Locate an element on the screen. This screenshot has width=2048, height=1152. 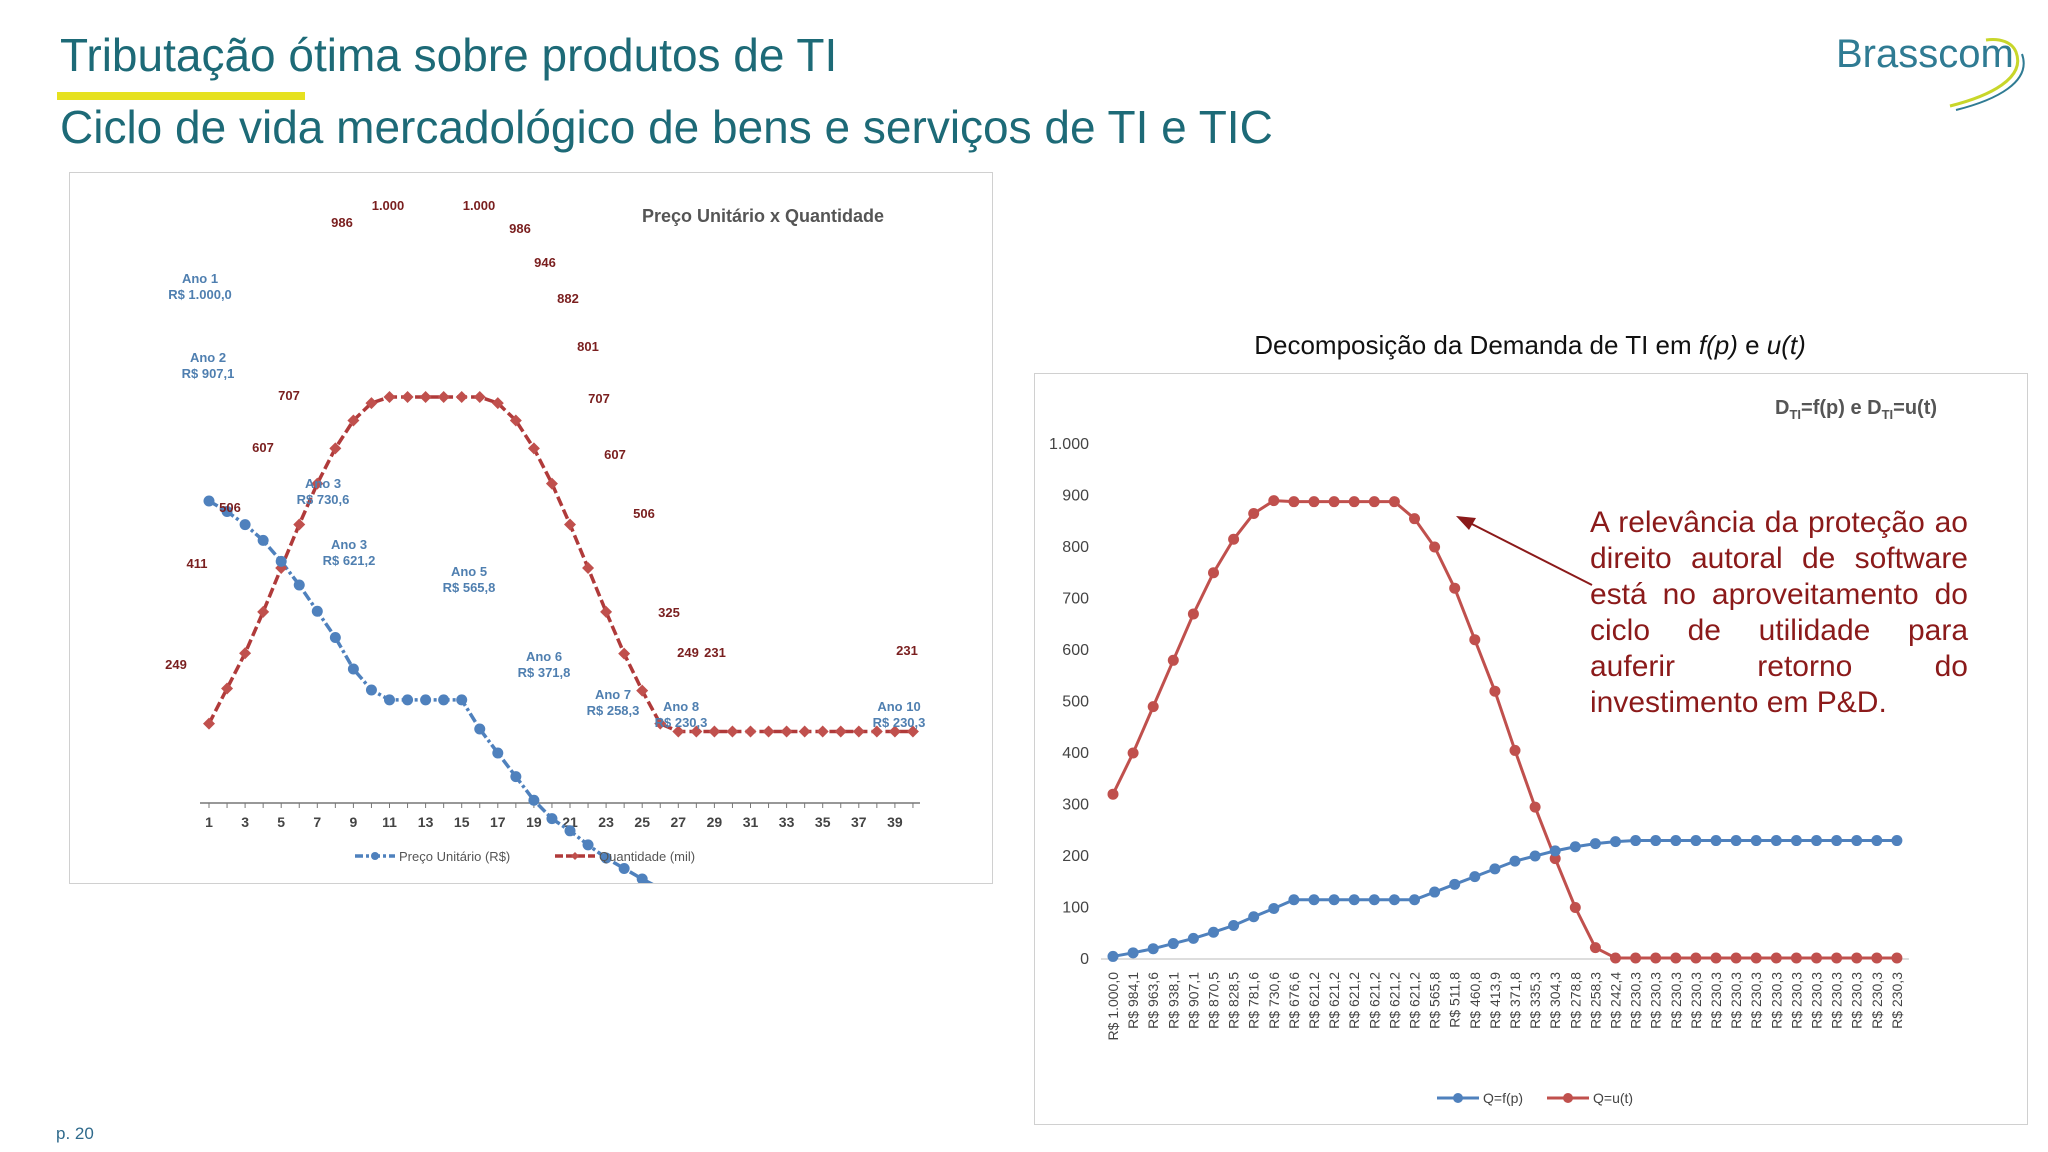
quantity-data-label: 946 is located at coordinates (545, 262).